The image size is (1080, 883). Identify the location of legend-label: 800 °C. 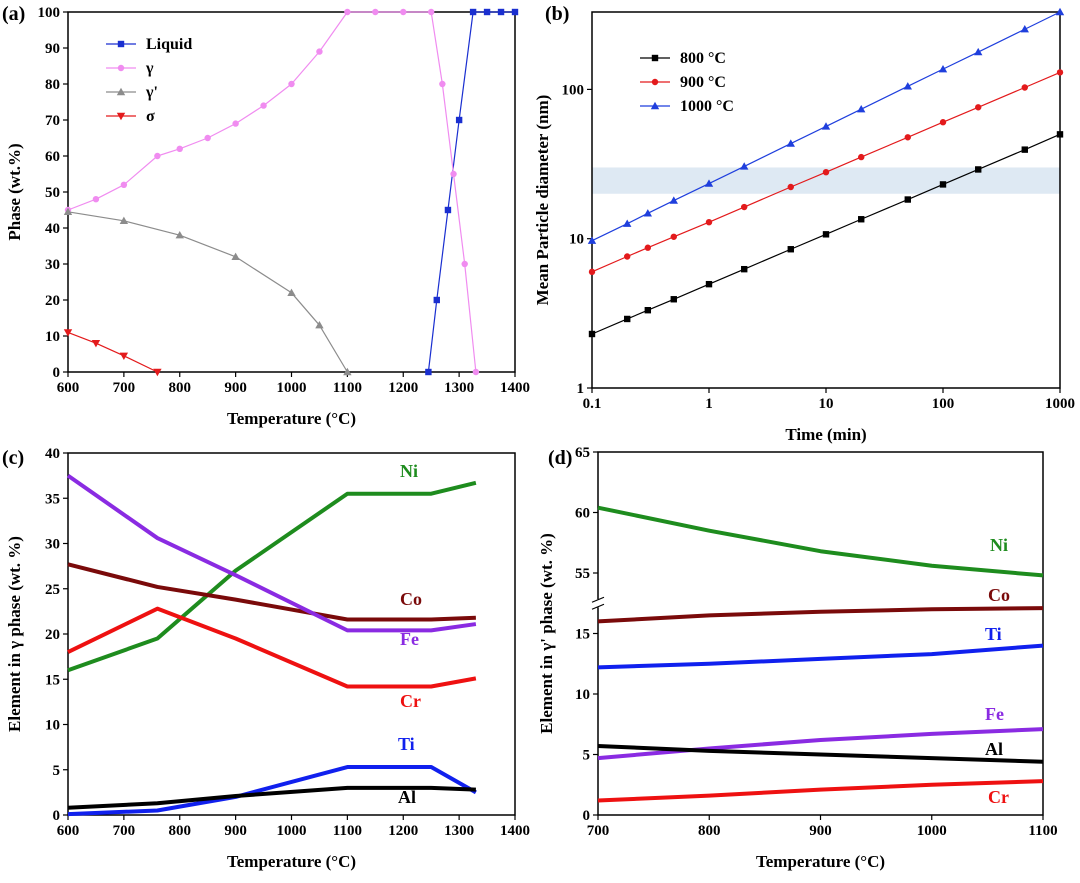
(703, 58).